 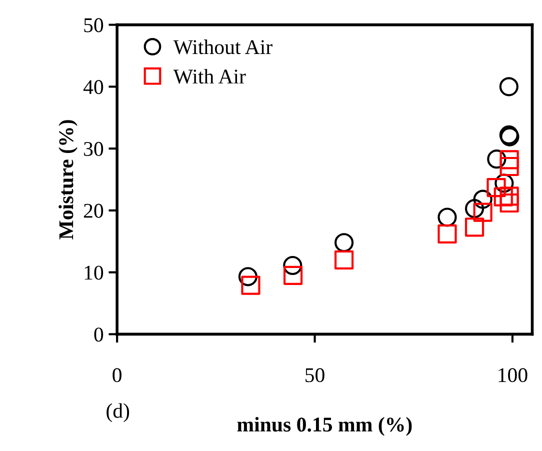 I want to click on x-tick-label: 100, so click(x=513, y=375).